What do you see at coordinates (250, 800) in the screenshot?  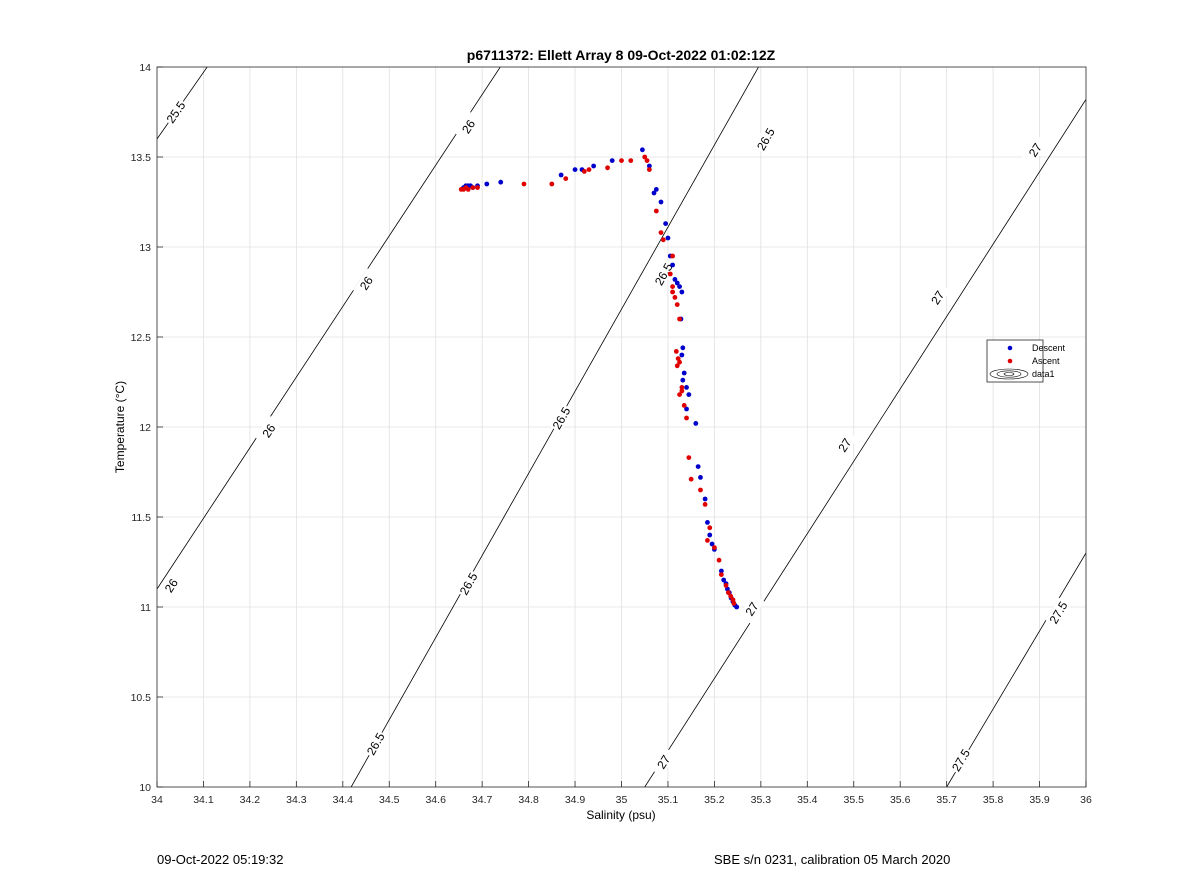 I see `x-tick-label: 34.2` at bounding box center [250, 800].